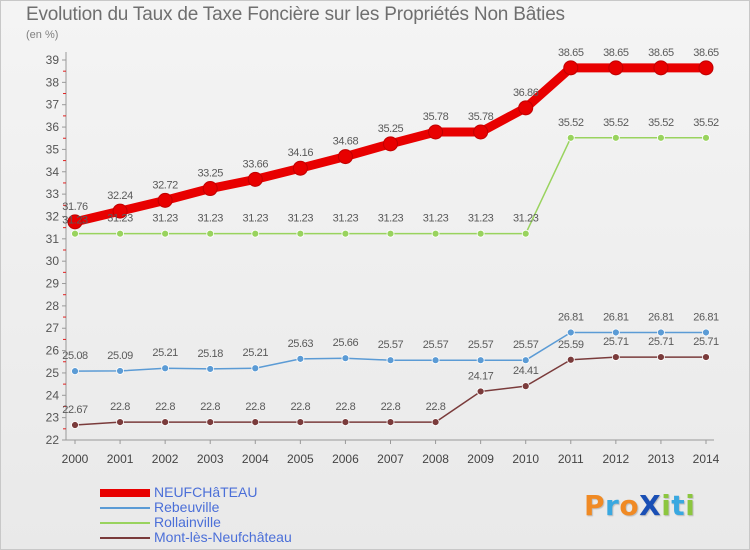  I want to click on x-tick-label: 2002, so click(165, 459).